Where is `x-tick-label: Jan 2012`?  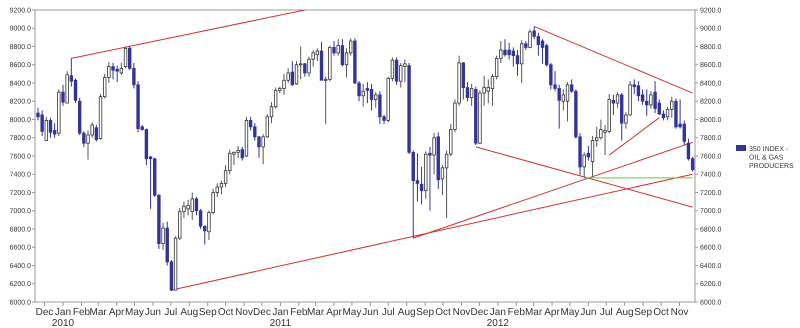 x-tick-label: Jan 2012 is located at coordinates (498, 317).